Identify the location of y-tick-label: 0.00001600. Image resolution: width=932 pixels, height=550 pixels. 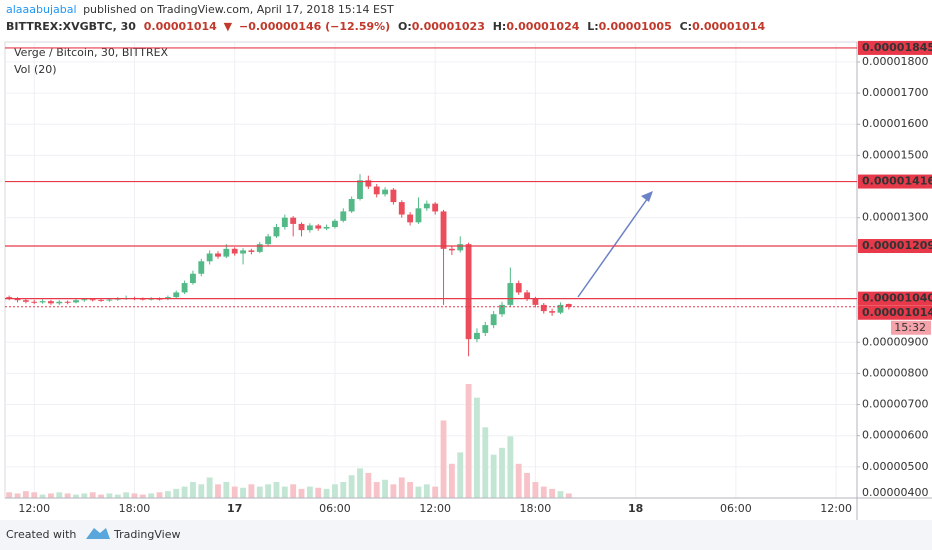
(895, 123).